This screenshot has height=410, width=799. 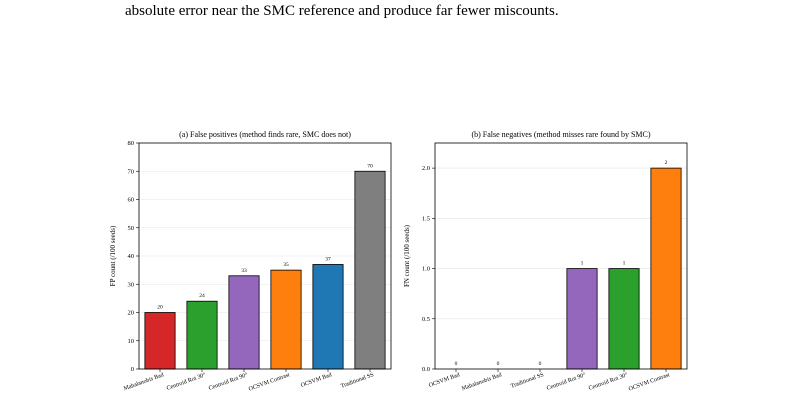 What do you see at coordinates (131, 341) in the screenshot?
I see `y-tick-label: 10` at bounding box center [131, 341].